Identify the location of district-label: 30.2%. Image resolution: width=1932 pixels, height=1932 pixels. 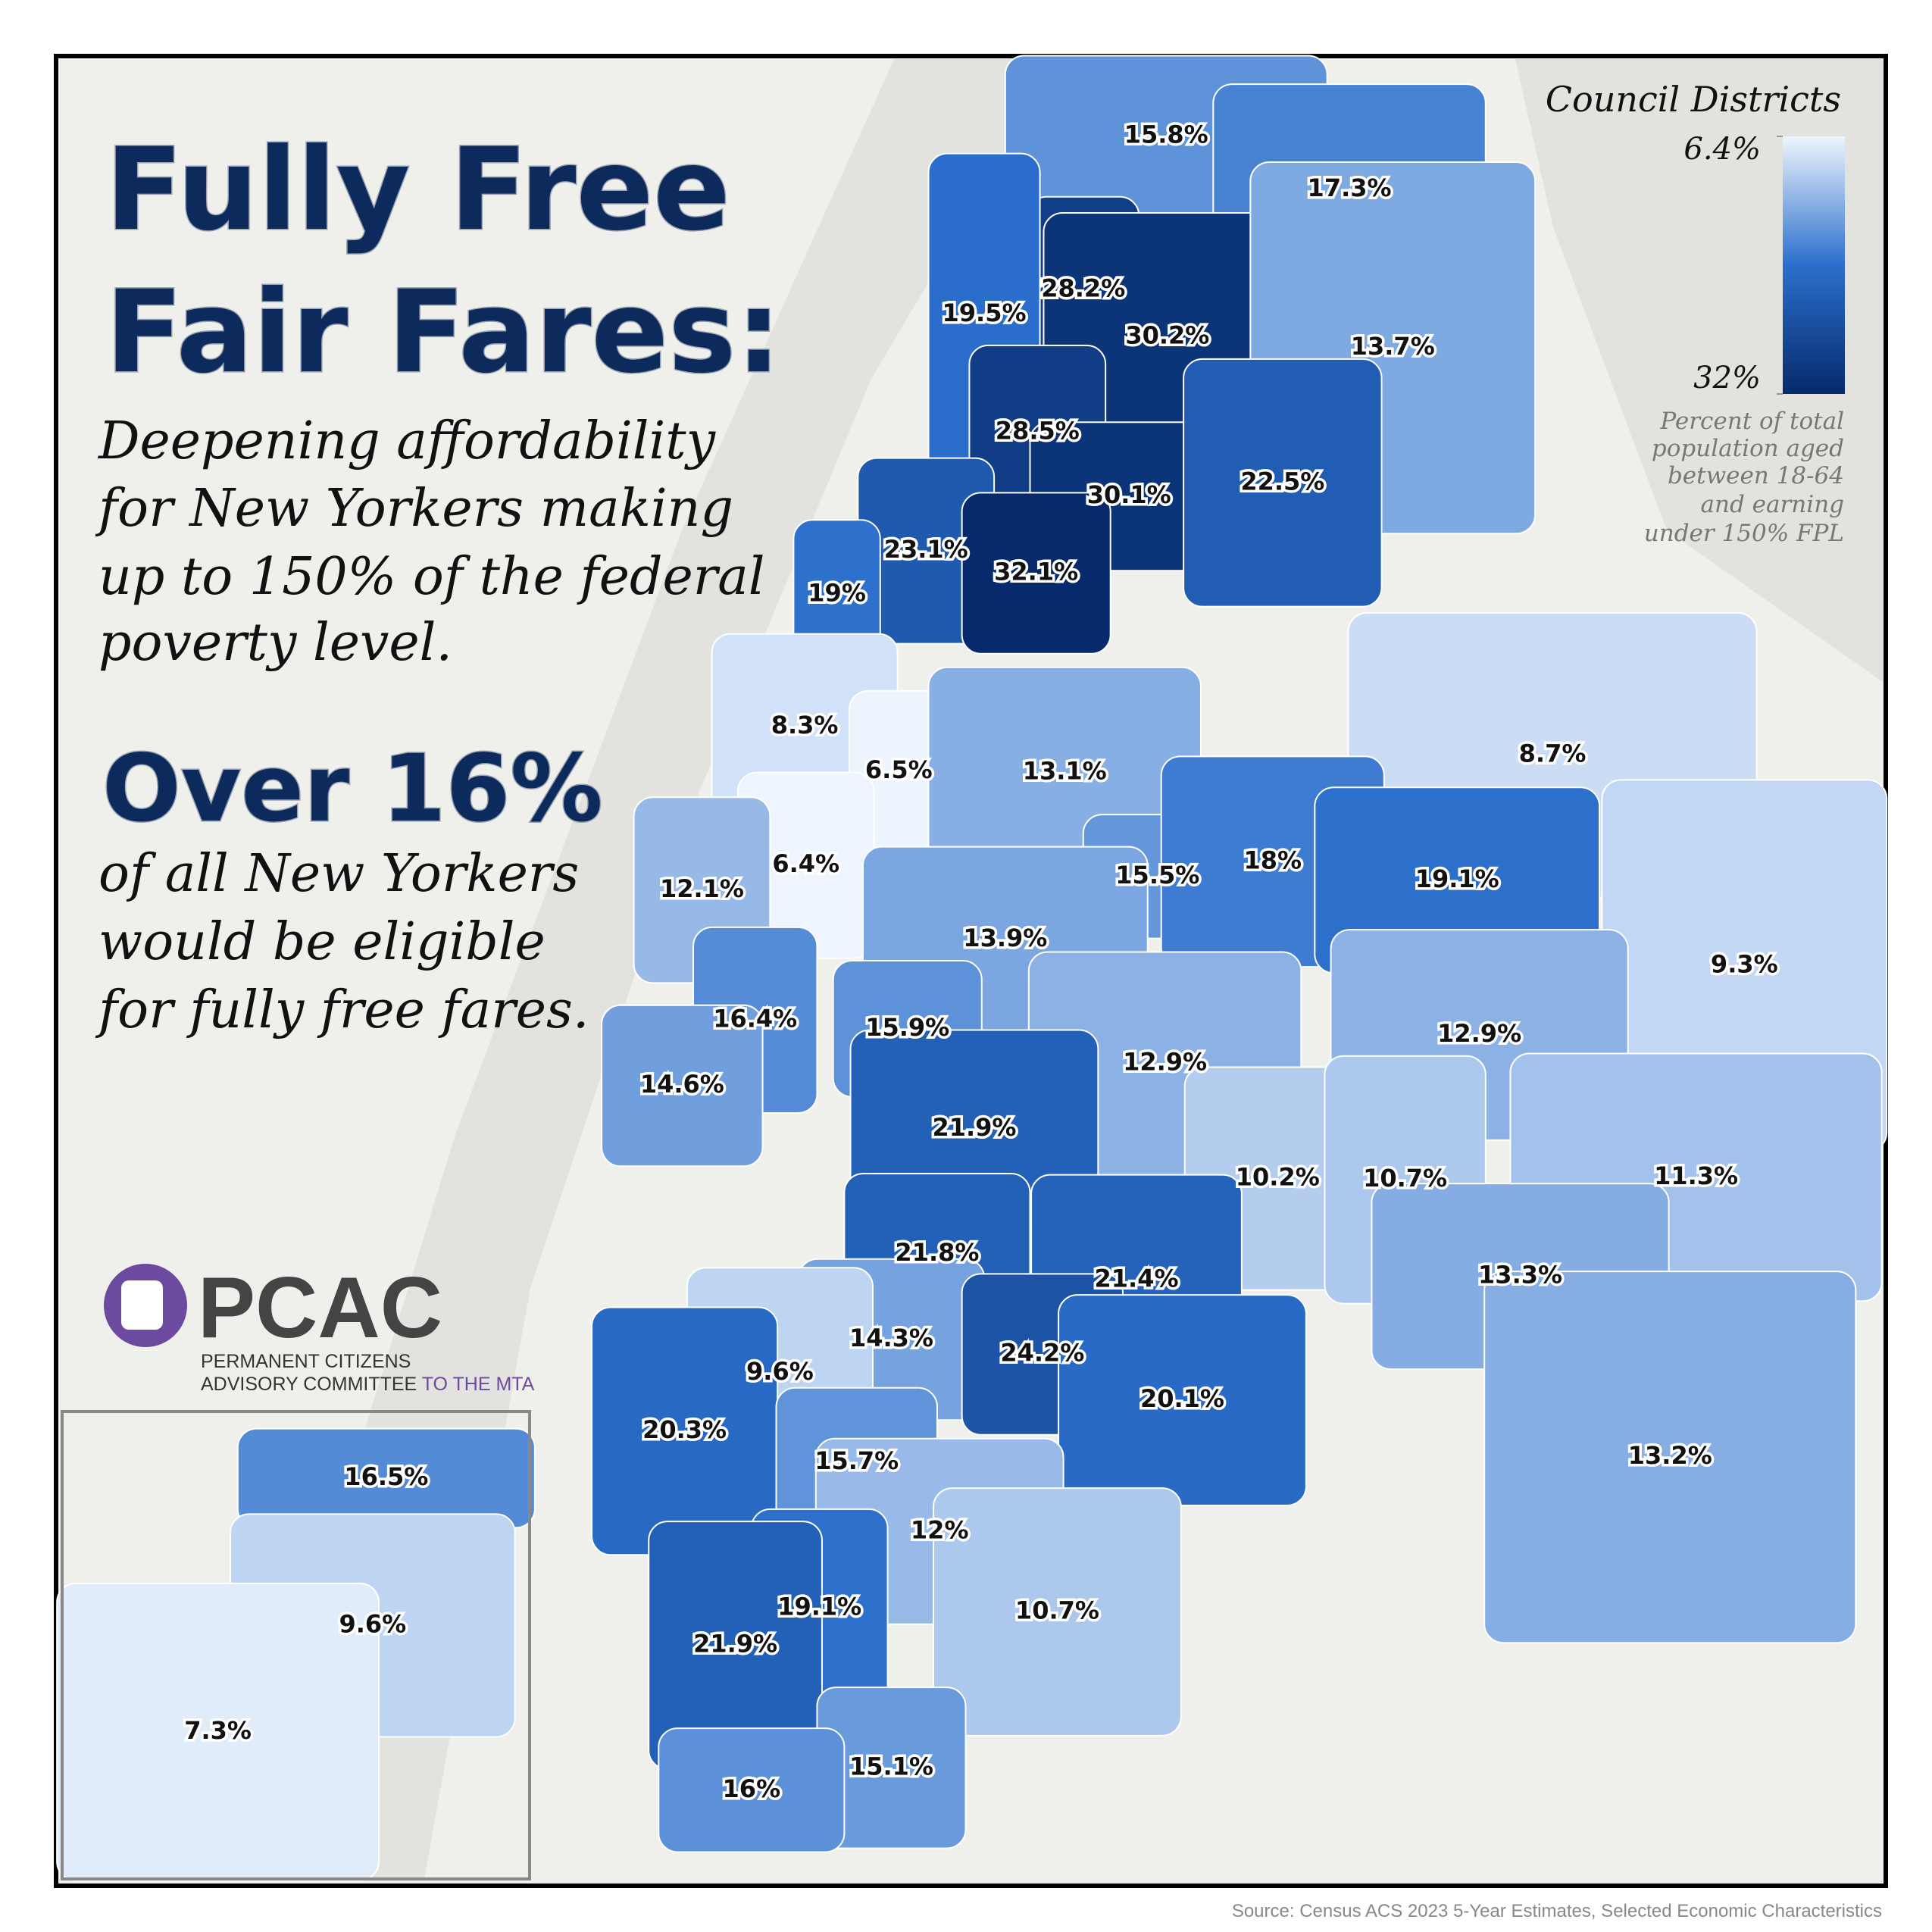
(1167, 334).